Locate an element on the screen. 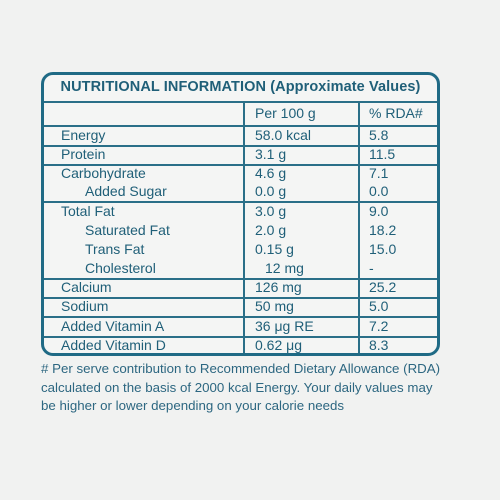  nutrient-value: 3.0 g is located at coordinates (271, 211).